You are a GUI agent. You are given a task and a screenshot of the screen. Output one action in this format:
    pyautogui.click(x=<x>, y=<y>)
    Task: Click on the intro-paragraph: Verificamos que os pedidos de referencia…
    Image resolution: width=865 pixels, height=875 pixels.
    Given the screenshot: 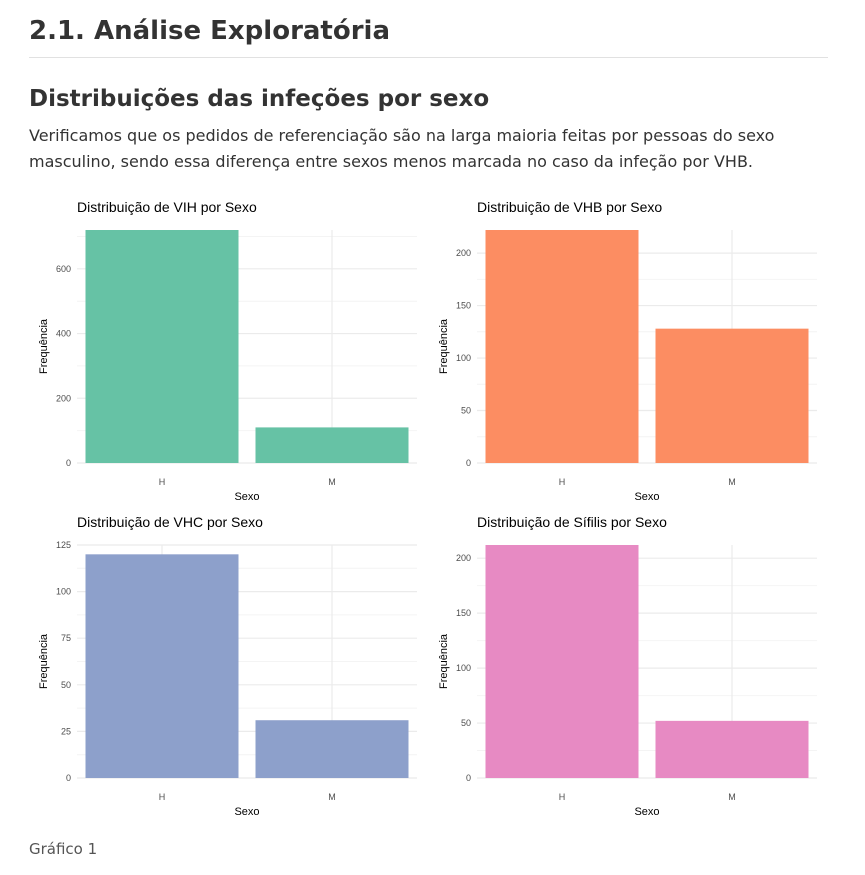 What is the action you would take?
    pyautogui.click(x=402, y=148)
    